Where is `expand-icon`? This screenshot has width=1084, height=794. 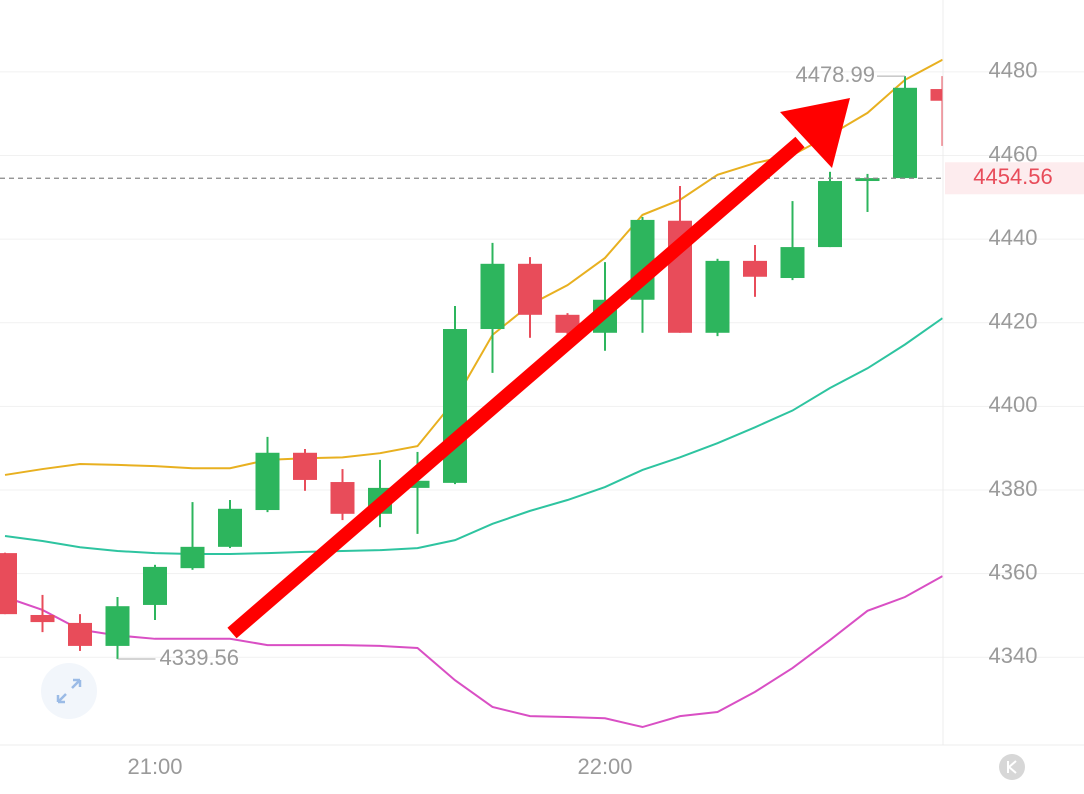
expand-icon is located at coordinates (69, 691).